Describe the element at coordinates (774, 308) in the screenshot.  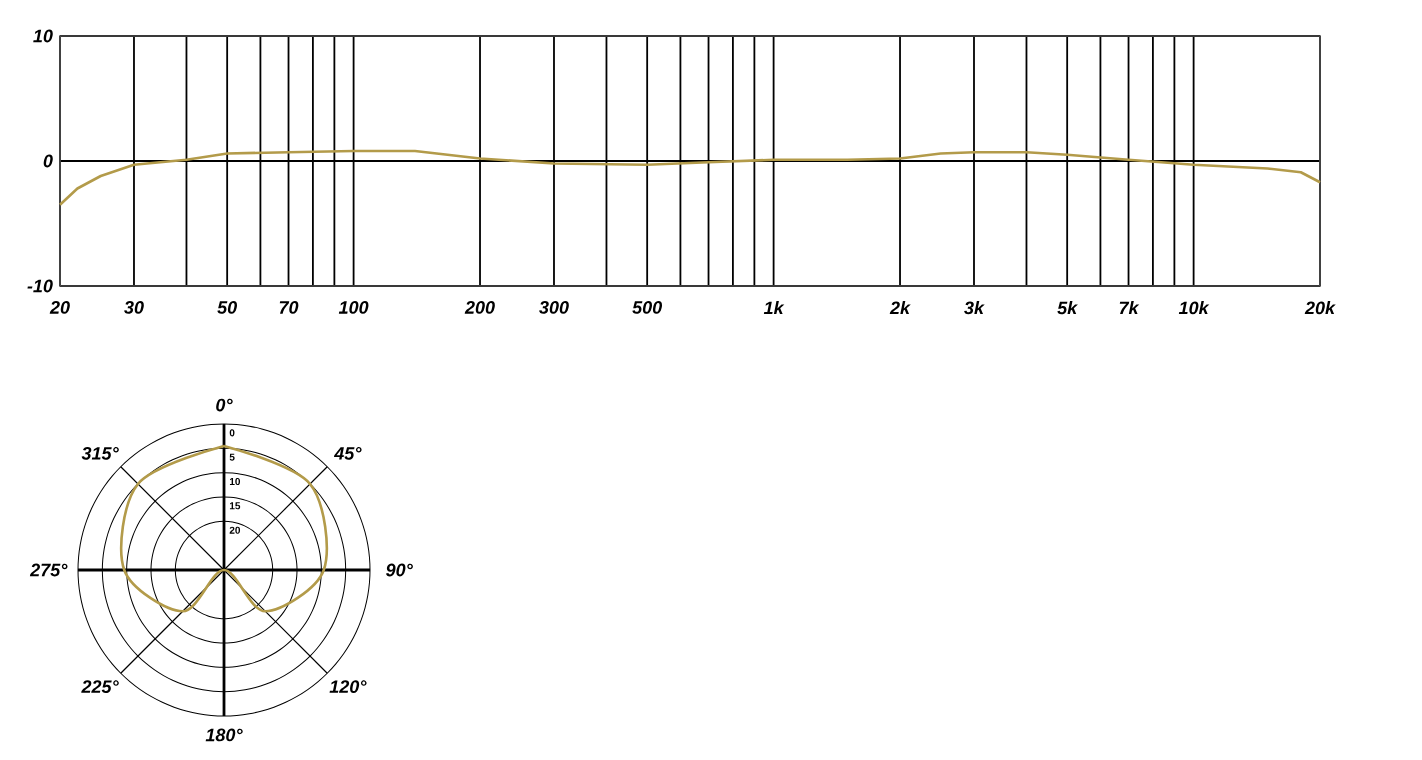
I see `x-tick-label: 1k` at that location.